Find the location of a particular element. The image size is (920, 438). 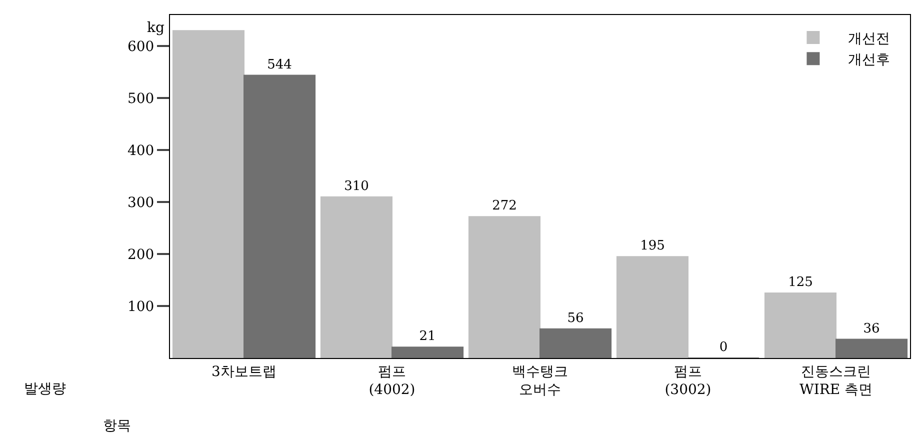

y-tick-label: 500 is located at coordinates (140, 99).